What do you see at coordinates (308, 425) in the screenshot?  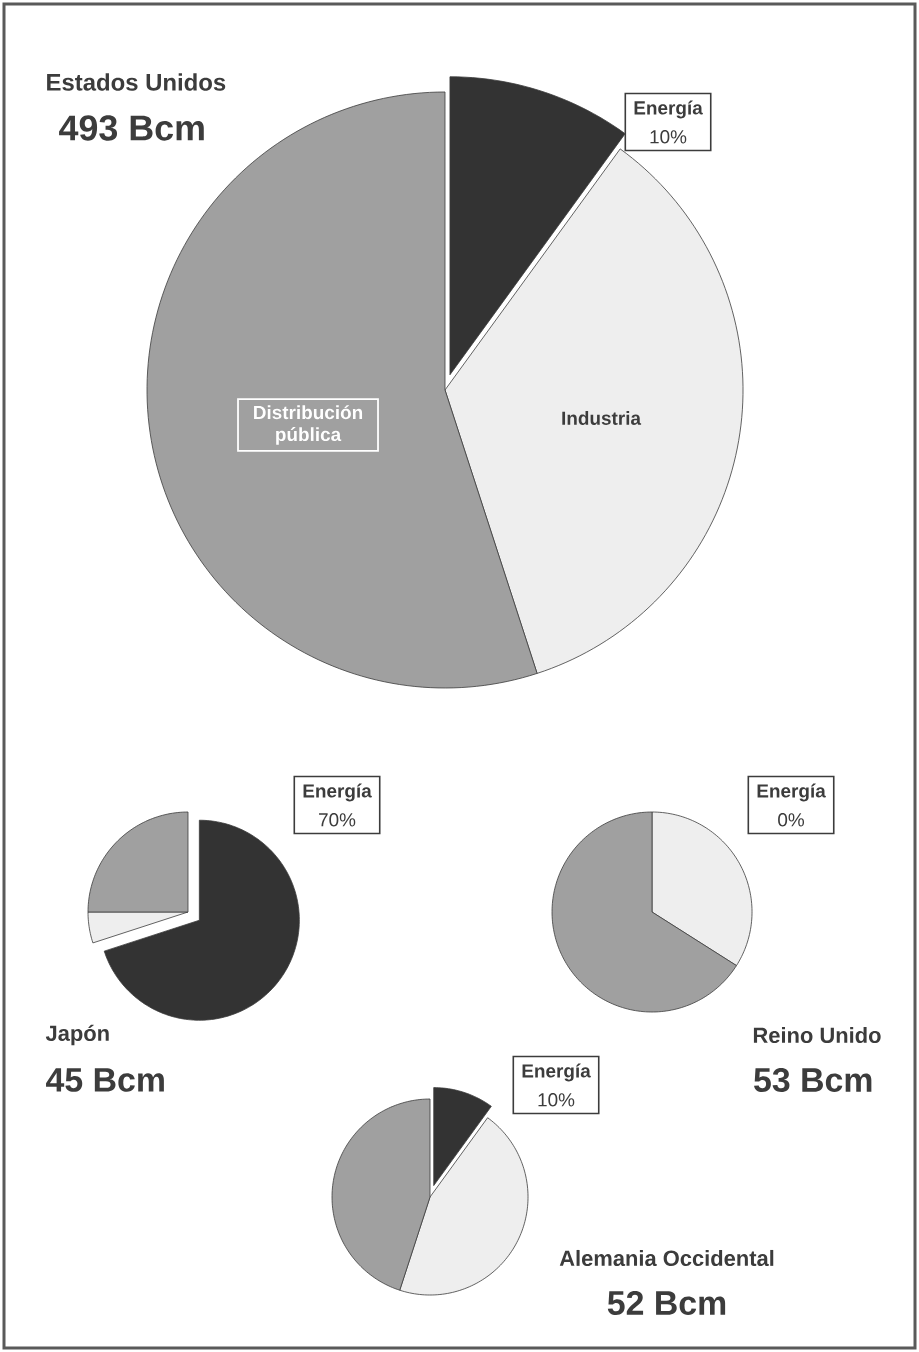 I see `slice-label: Distribución pública` at bounding box center [308, 425].